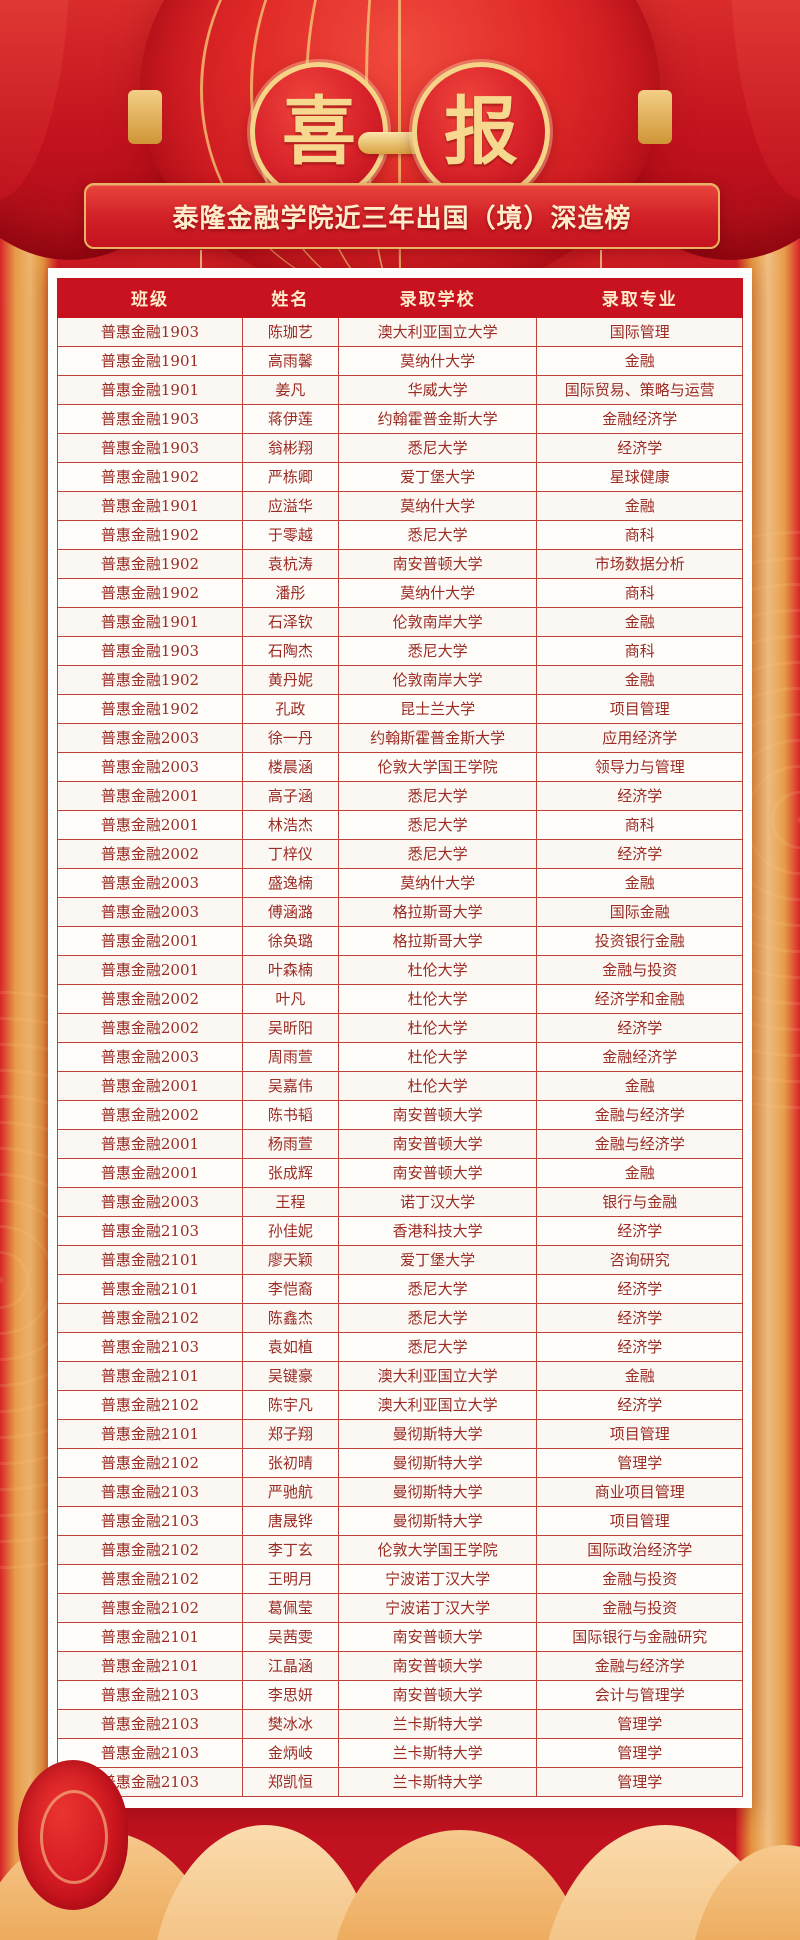 The height and width of the screenshot is (1940, 800). I want to click on cell-name: 金炳岐, so click(290, 1753).